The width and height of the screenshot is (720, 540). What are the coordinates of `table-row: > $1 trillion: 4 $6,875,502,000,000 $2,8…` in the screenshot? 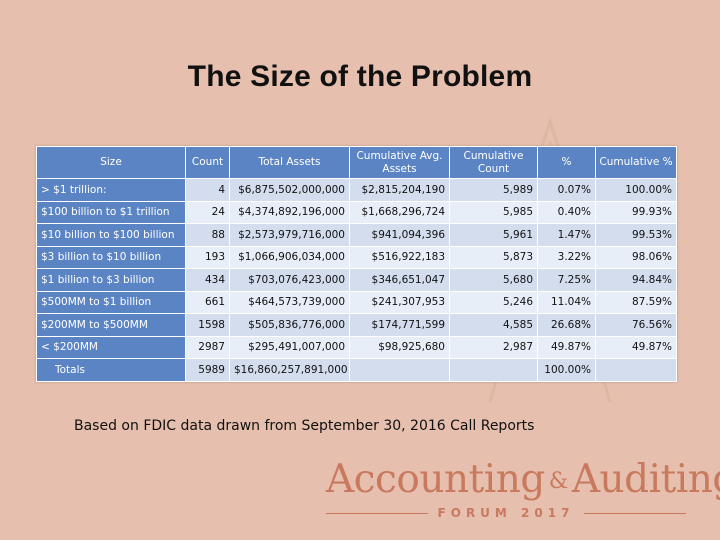 It's located at (356, 190).